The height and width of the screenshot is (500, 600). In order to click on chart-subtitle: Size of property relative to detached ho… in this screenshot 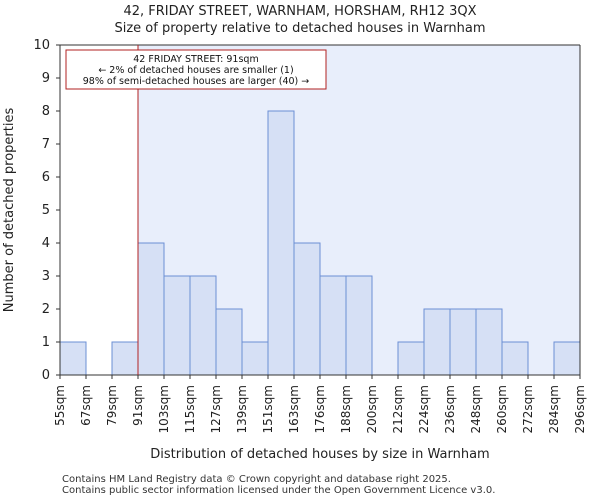, I will do `click(300, 28)`.